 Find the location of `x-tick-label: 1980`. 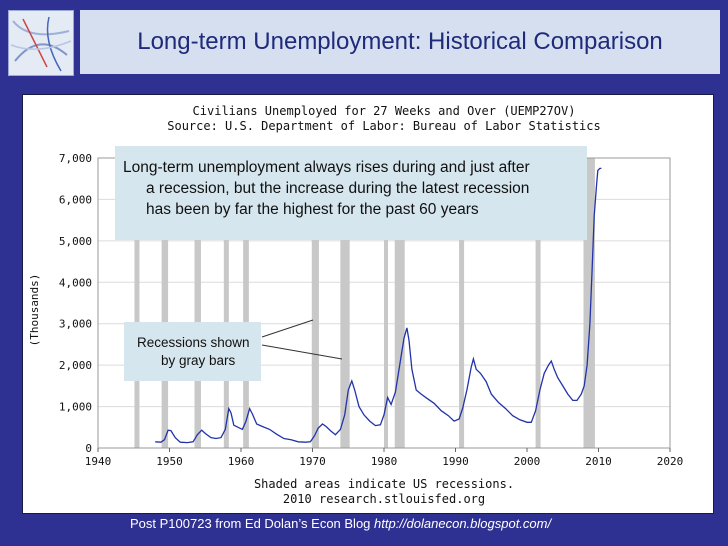

x-tick-label: 1980 is located at coordinates (384, 461).